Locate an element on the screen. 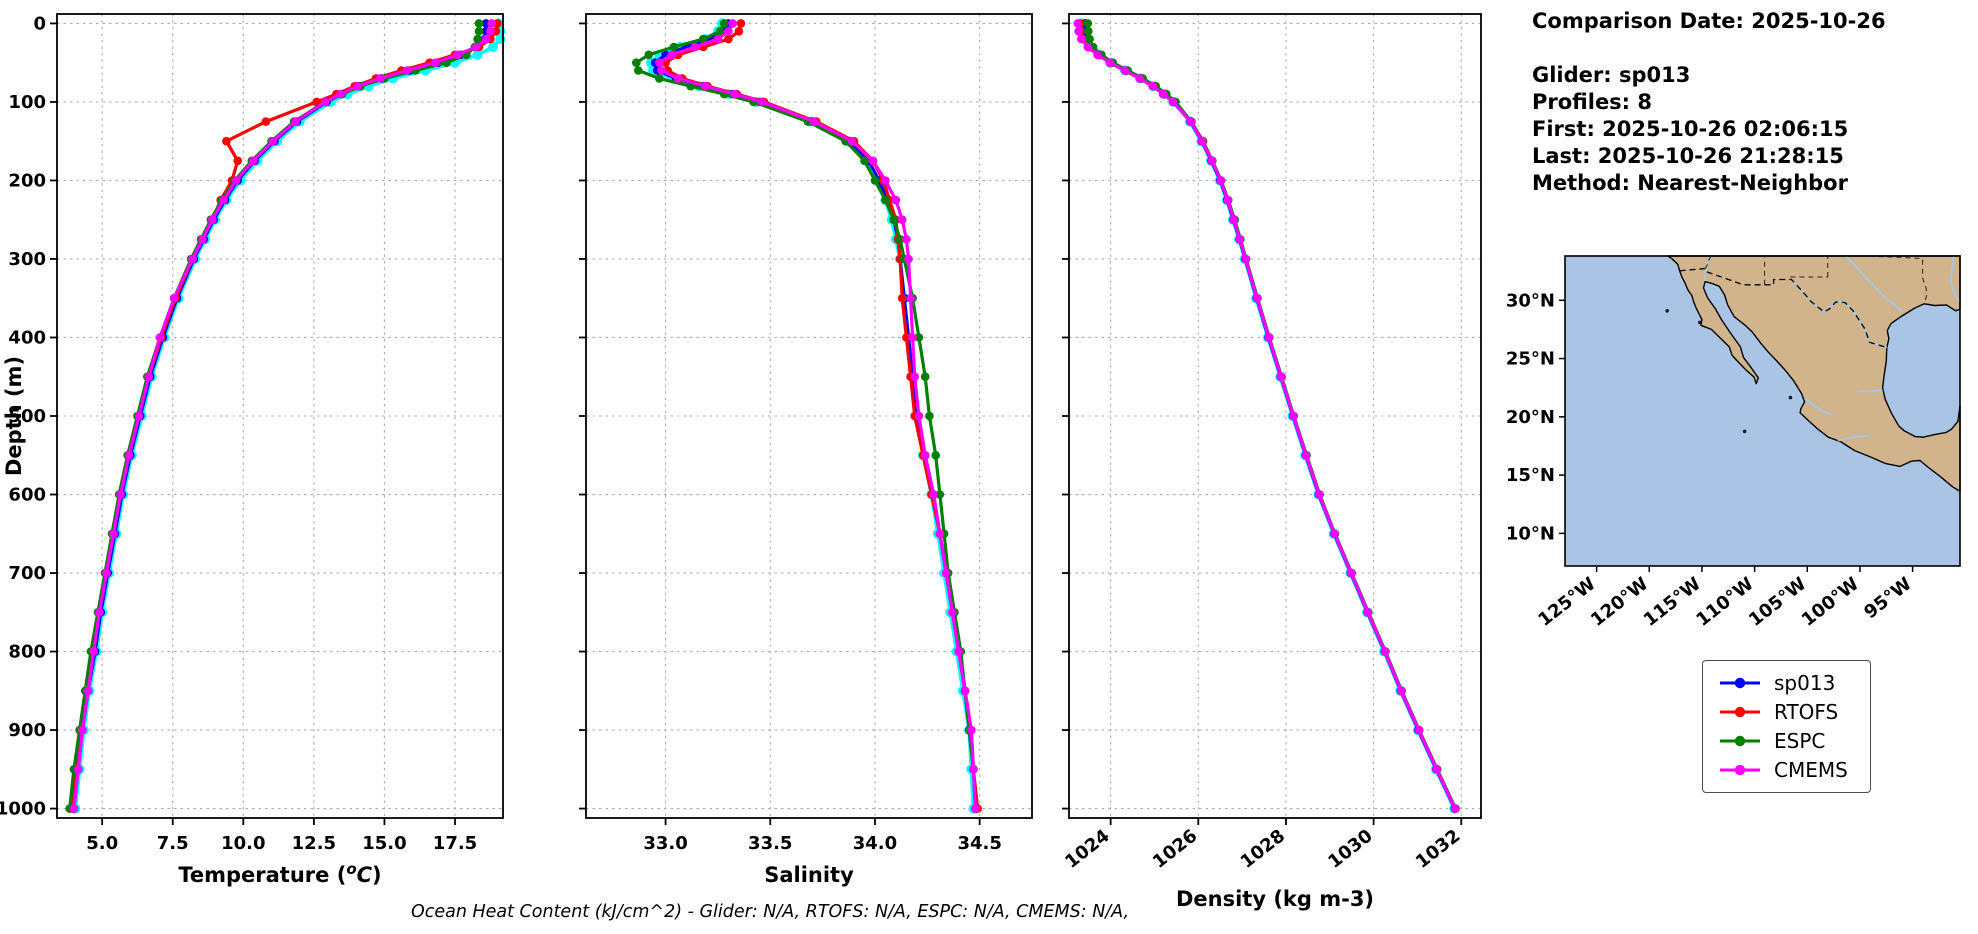  map-frame is located at coordinates (1762, 411).